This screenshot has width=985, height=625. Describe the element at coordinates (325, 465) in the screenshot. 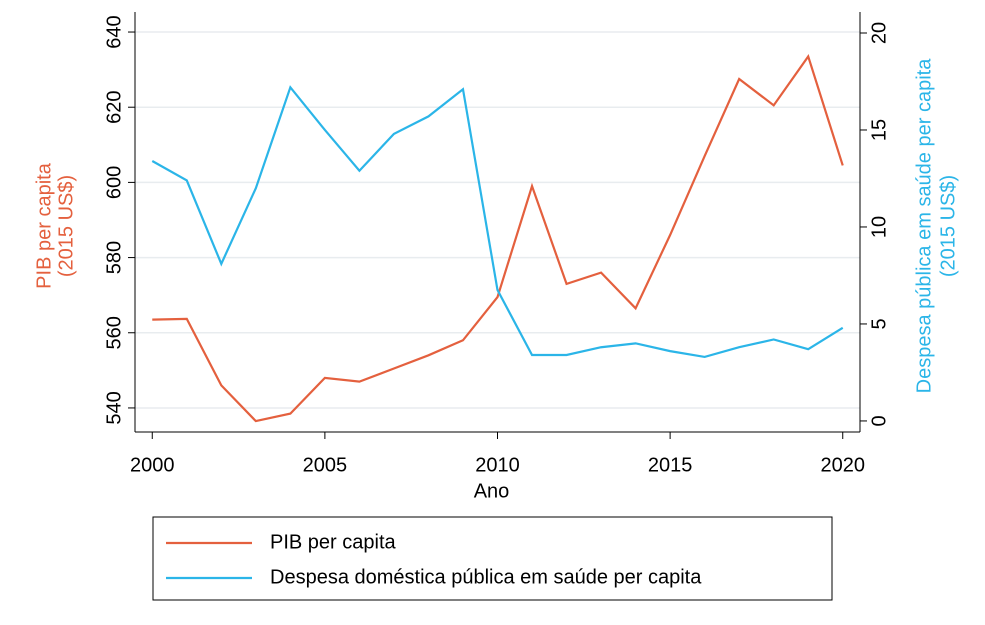

I see `x-tick-label: 2005` at that location.